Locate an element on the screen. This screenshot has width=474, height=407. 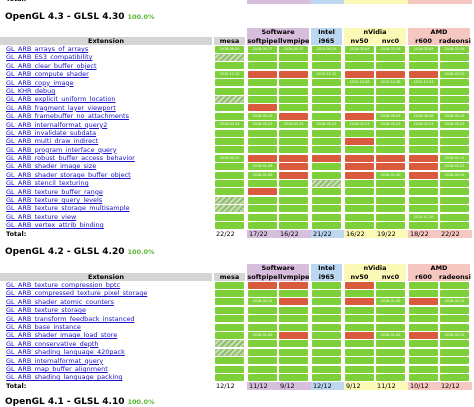
extension-link: GL_ARB_texture_view is located at coordinates (41, 216).